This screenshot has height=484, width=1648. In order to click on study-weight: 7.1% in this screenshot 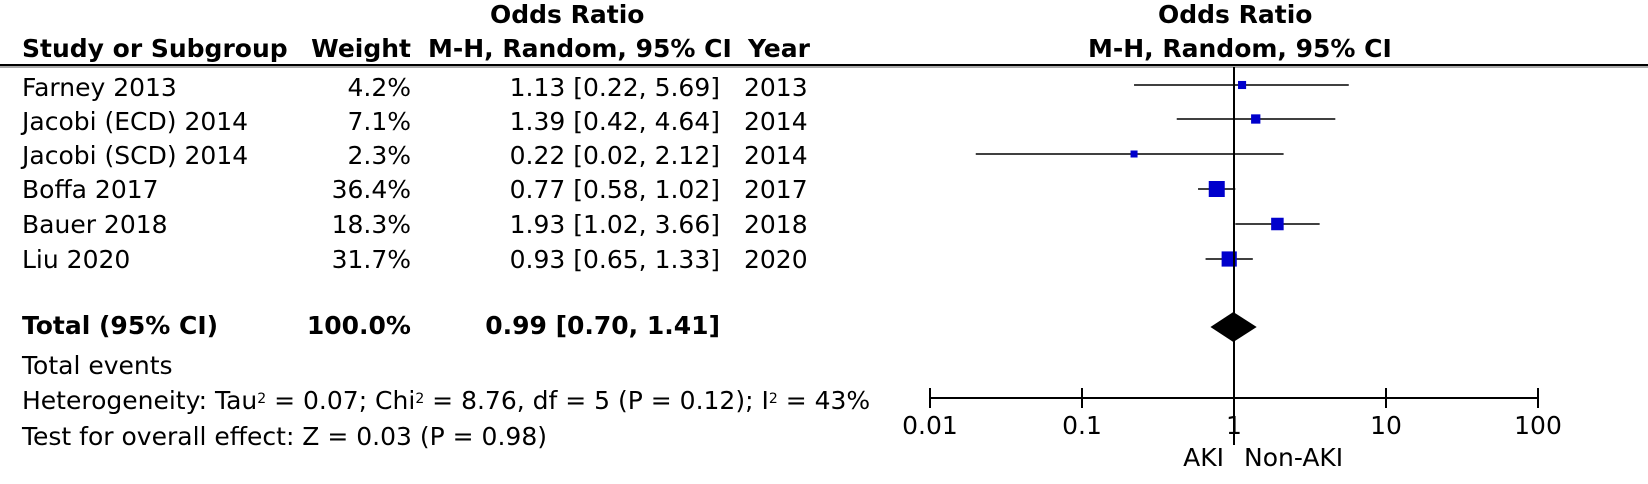, I will do `click(379, 121)`.